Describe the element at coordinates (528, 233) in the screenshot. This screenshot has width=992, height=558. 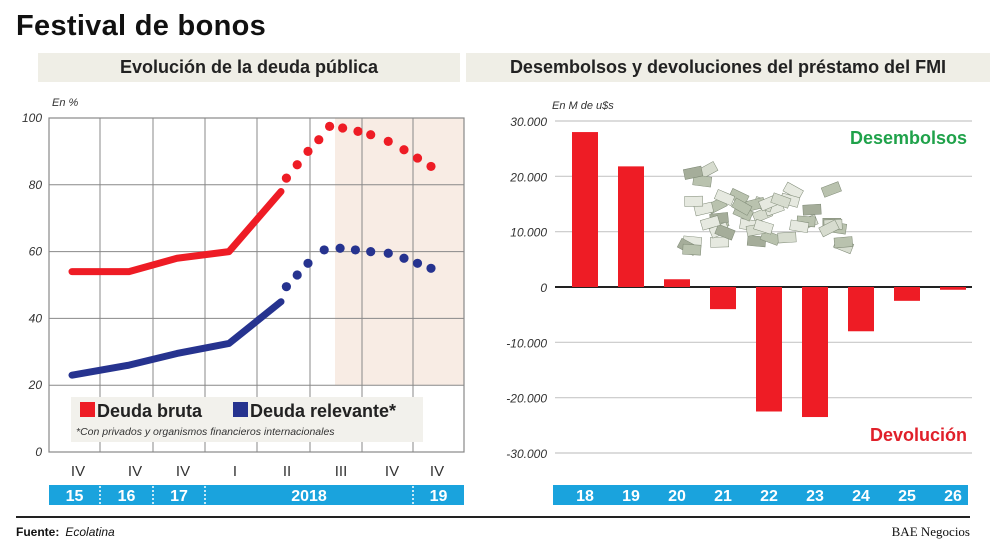
I see `y-tick-label: 10.000` at that location.